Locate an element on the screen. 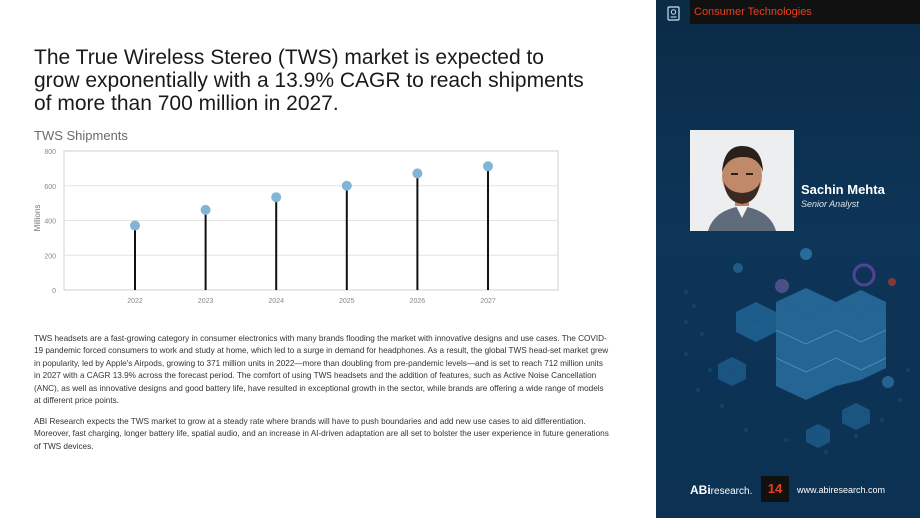 The width and height of the screenshot is (920, 518). y-tick-labels: 0 200 400 600 800 is located at coordinates (50, 222).